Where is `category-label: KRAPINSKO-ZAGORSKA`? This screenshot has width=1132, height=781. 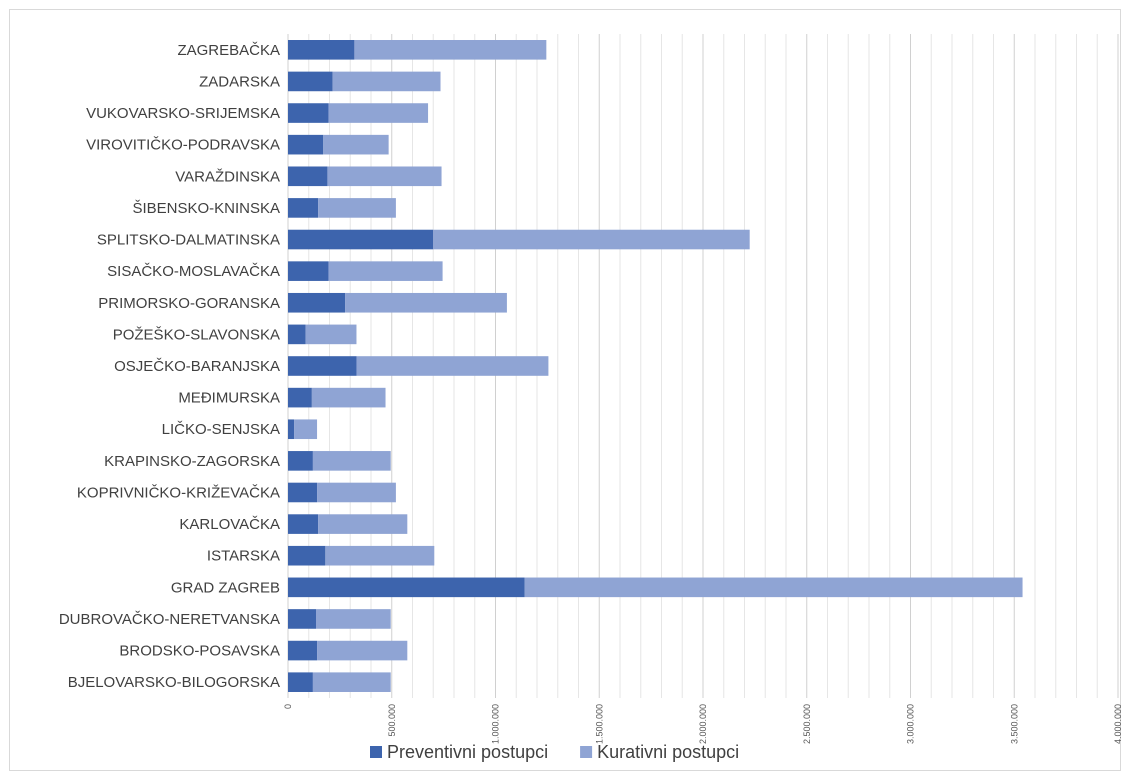 category-label: KRAPINSKO-ZAGORSKA is located at coordinates (192, 461).